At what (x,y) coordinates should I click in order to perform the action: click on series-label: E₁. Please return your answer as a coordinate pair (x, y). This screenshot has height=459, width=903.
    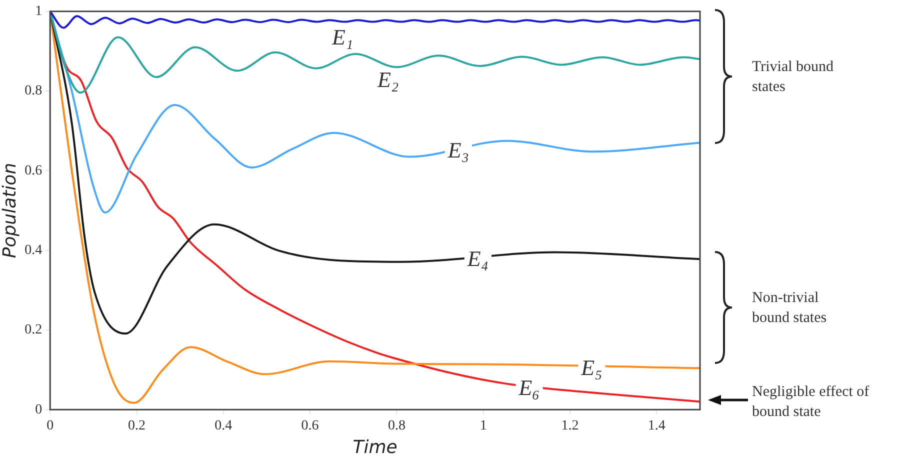
    Looking at the image, I should click on (342, 37).